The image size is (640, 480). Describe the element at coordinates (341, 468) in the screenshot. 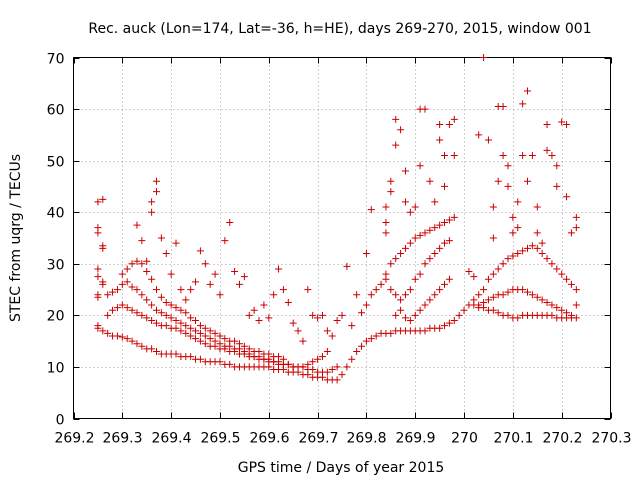

I see `x-axis-label: GPS time / Days of year 2015` at that location.